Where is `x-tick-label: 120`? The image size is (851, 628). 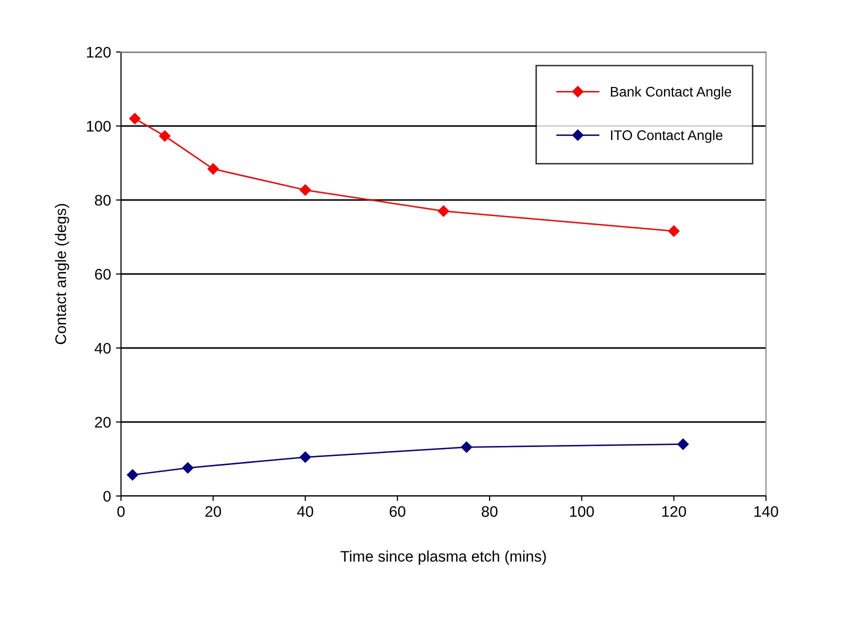
x-tick-label: 120 is located at coordinates (674, 511).